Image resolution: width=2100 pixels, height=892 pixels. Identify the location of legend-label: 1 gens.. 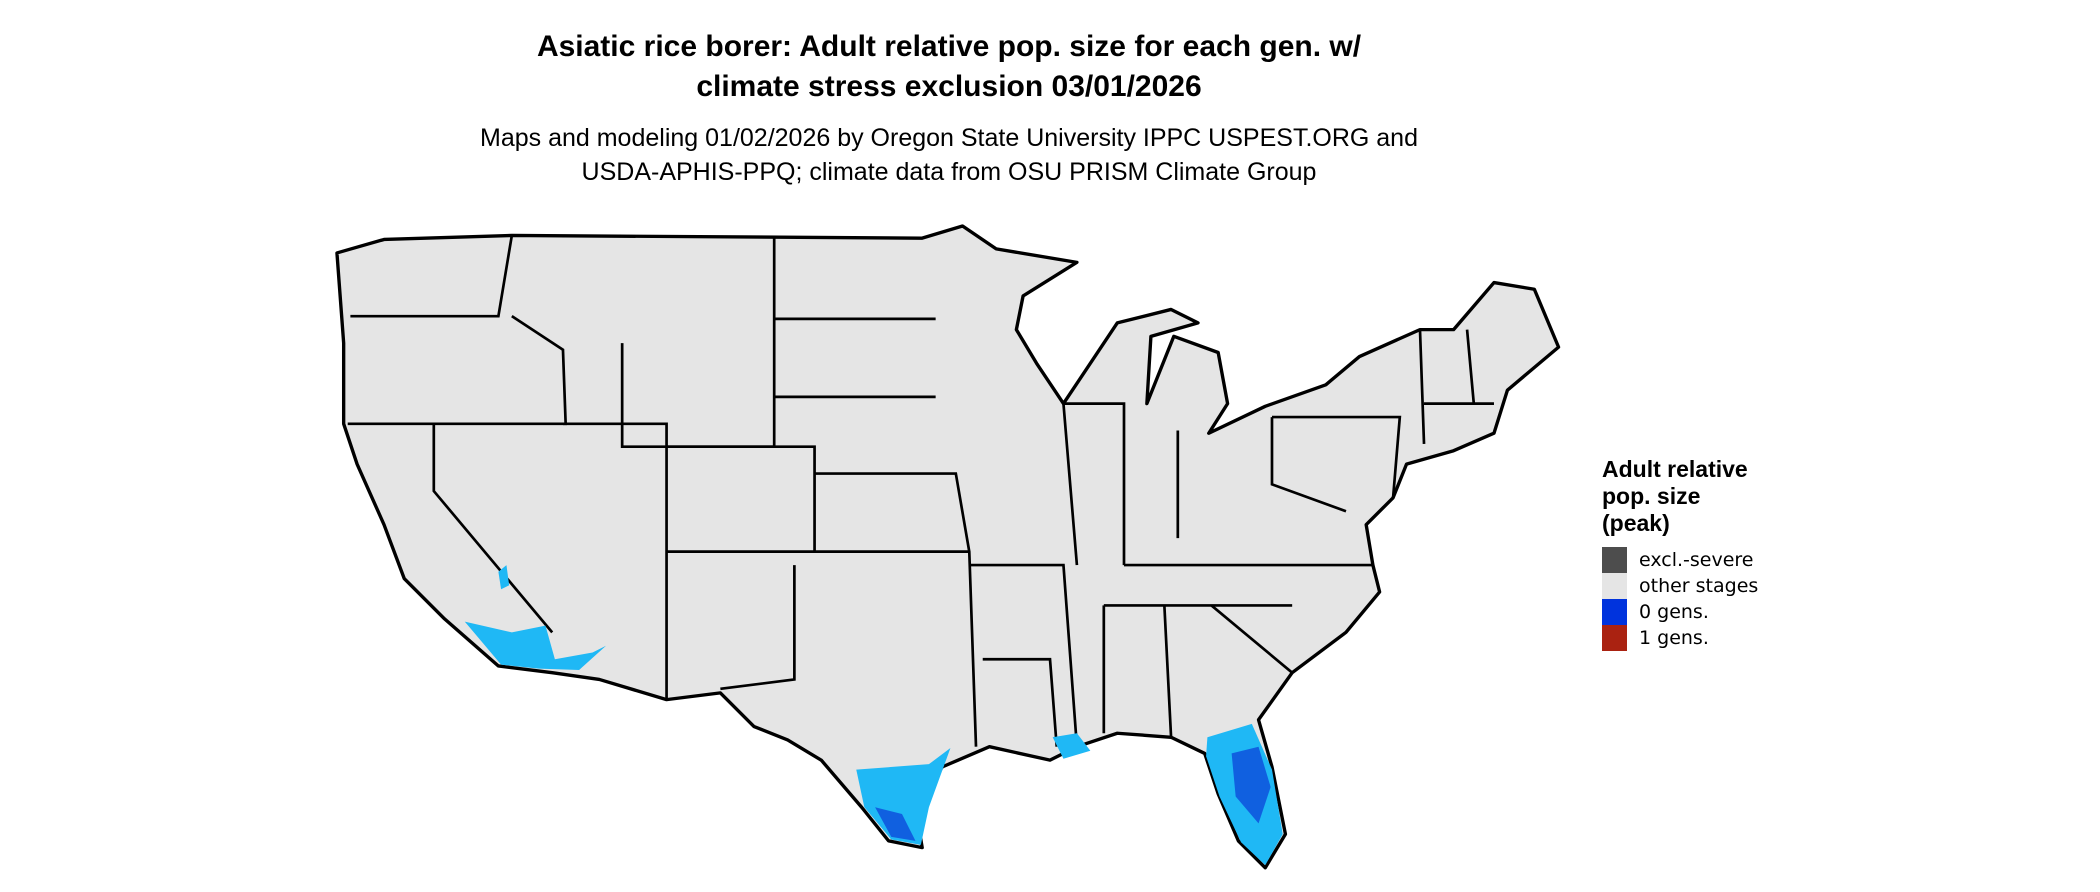
(1674, 638).